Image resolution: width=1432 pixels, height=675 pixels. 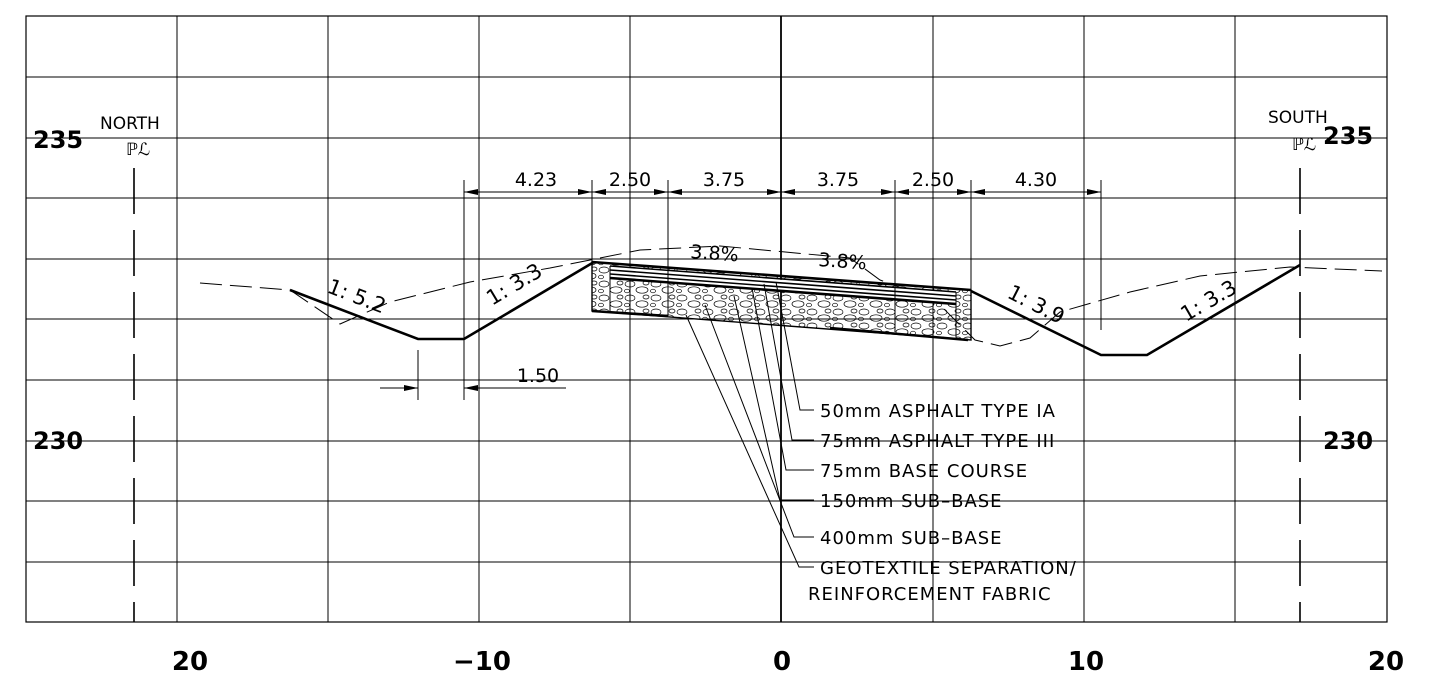 What do you see at coordinates (536, 180) in the screenshot?
I see `dim-label: 4.23` at bounding box center [536, 180].